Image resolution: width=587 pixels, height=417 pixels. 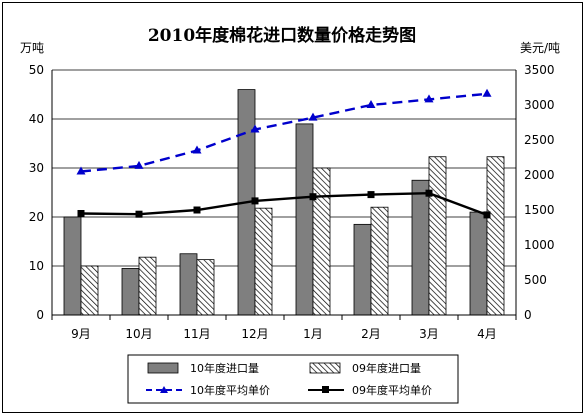 I want to click on x-tick-label: 10月, so click(x=138, y=334).